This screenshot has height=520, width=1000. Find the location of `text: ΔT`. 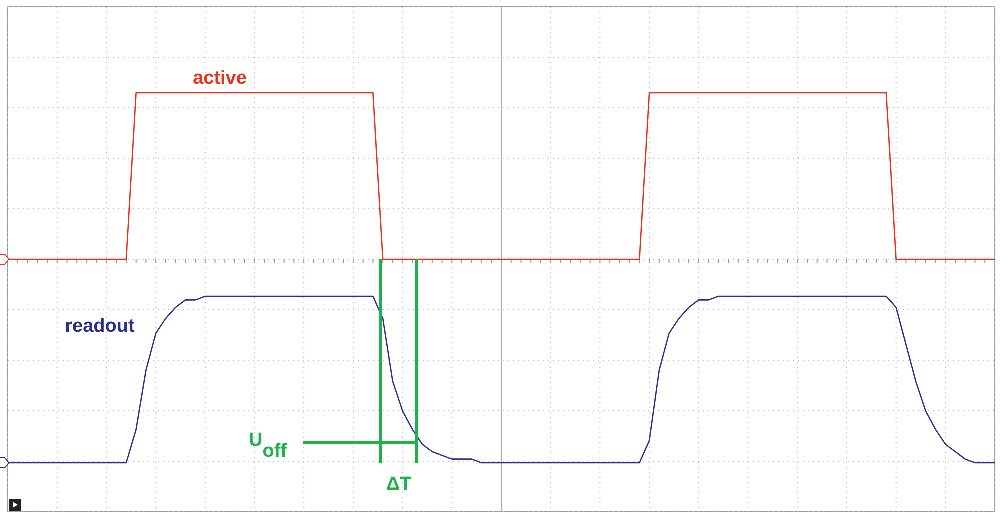

text: ΔT is located at coordinates (399, 484).